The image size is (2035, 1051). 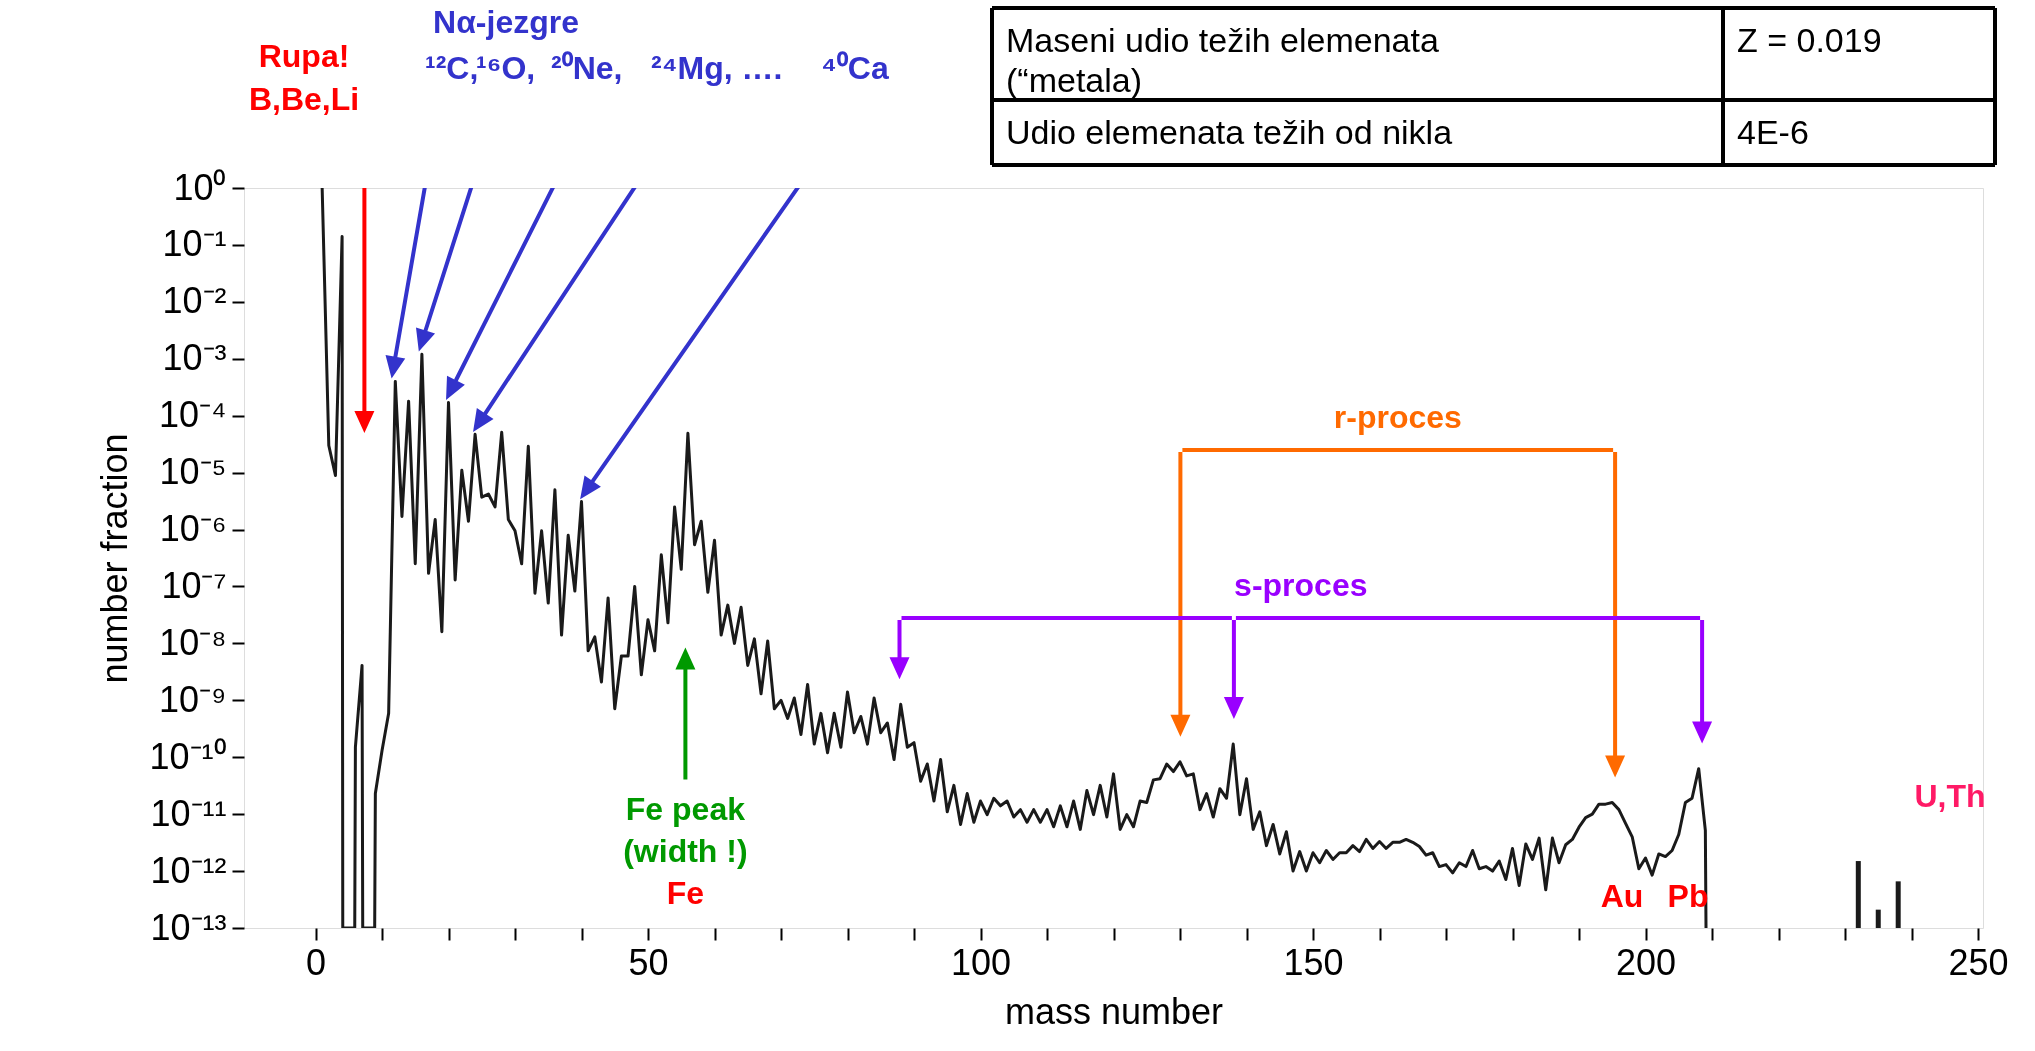 What do you see at coordinates (1809, 40) in the screenshot?
I see `text: Z = 0.019` at bounding box center [1809, 40].